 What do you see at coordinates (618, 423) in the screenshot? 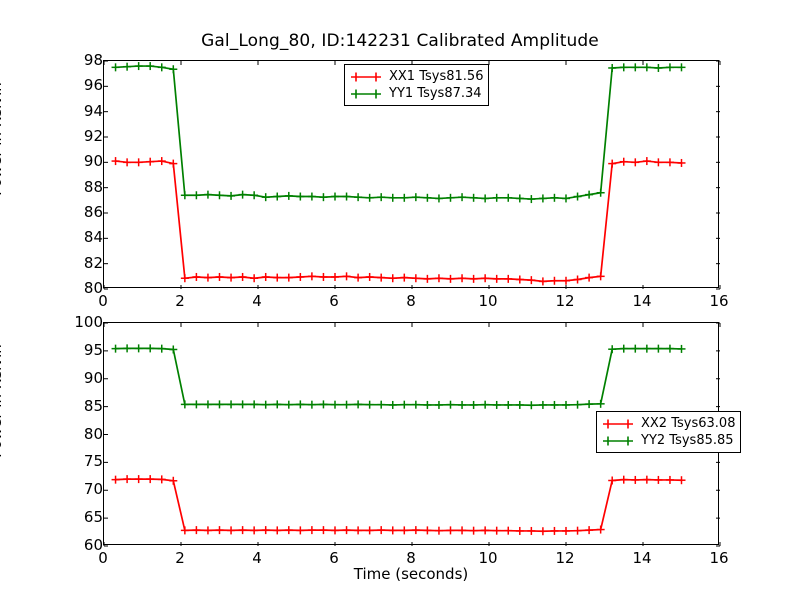
I see `legend-sample-xx2` at bounding box center [618, 423].